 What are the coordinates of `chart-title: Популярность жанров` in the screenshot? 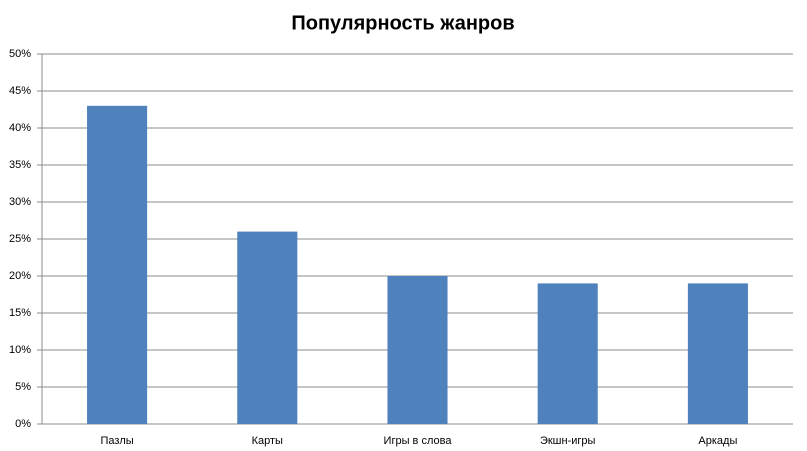 It's located at (402, 23).